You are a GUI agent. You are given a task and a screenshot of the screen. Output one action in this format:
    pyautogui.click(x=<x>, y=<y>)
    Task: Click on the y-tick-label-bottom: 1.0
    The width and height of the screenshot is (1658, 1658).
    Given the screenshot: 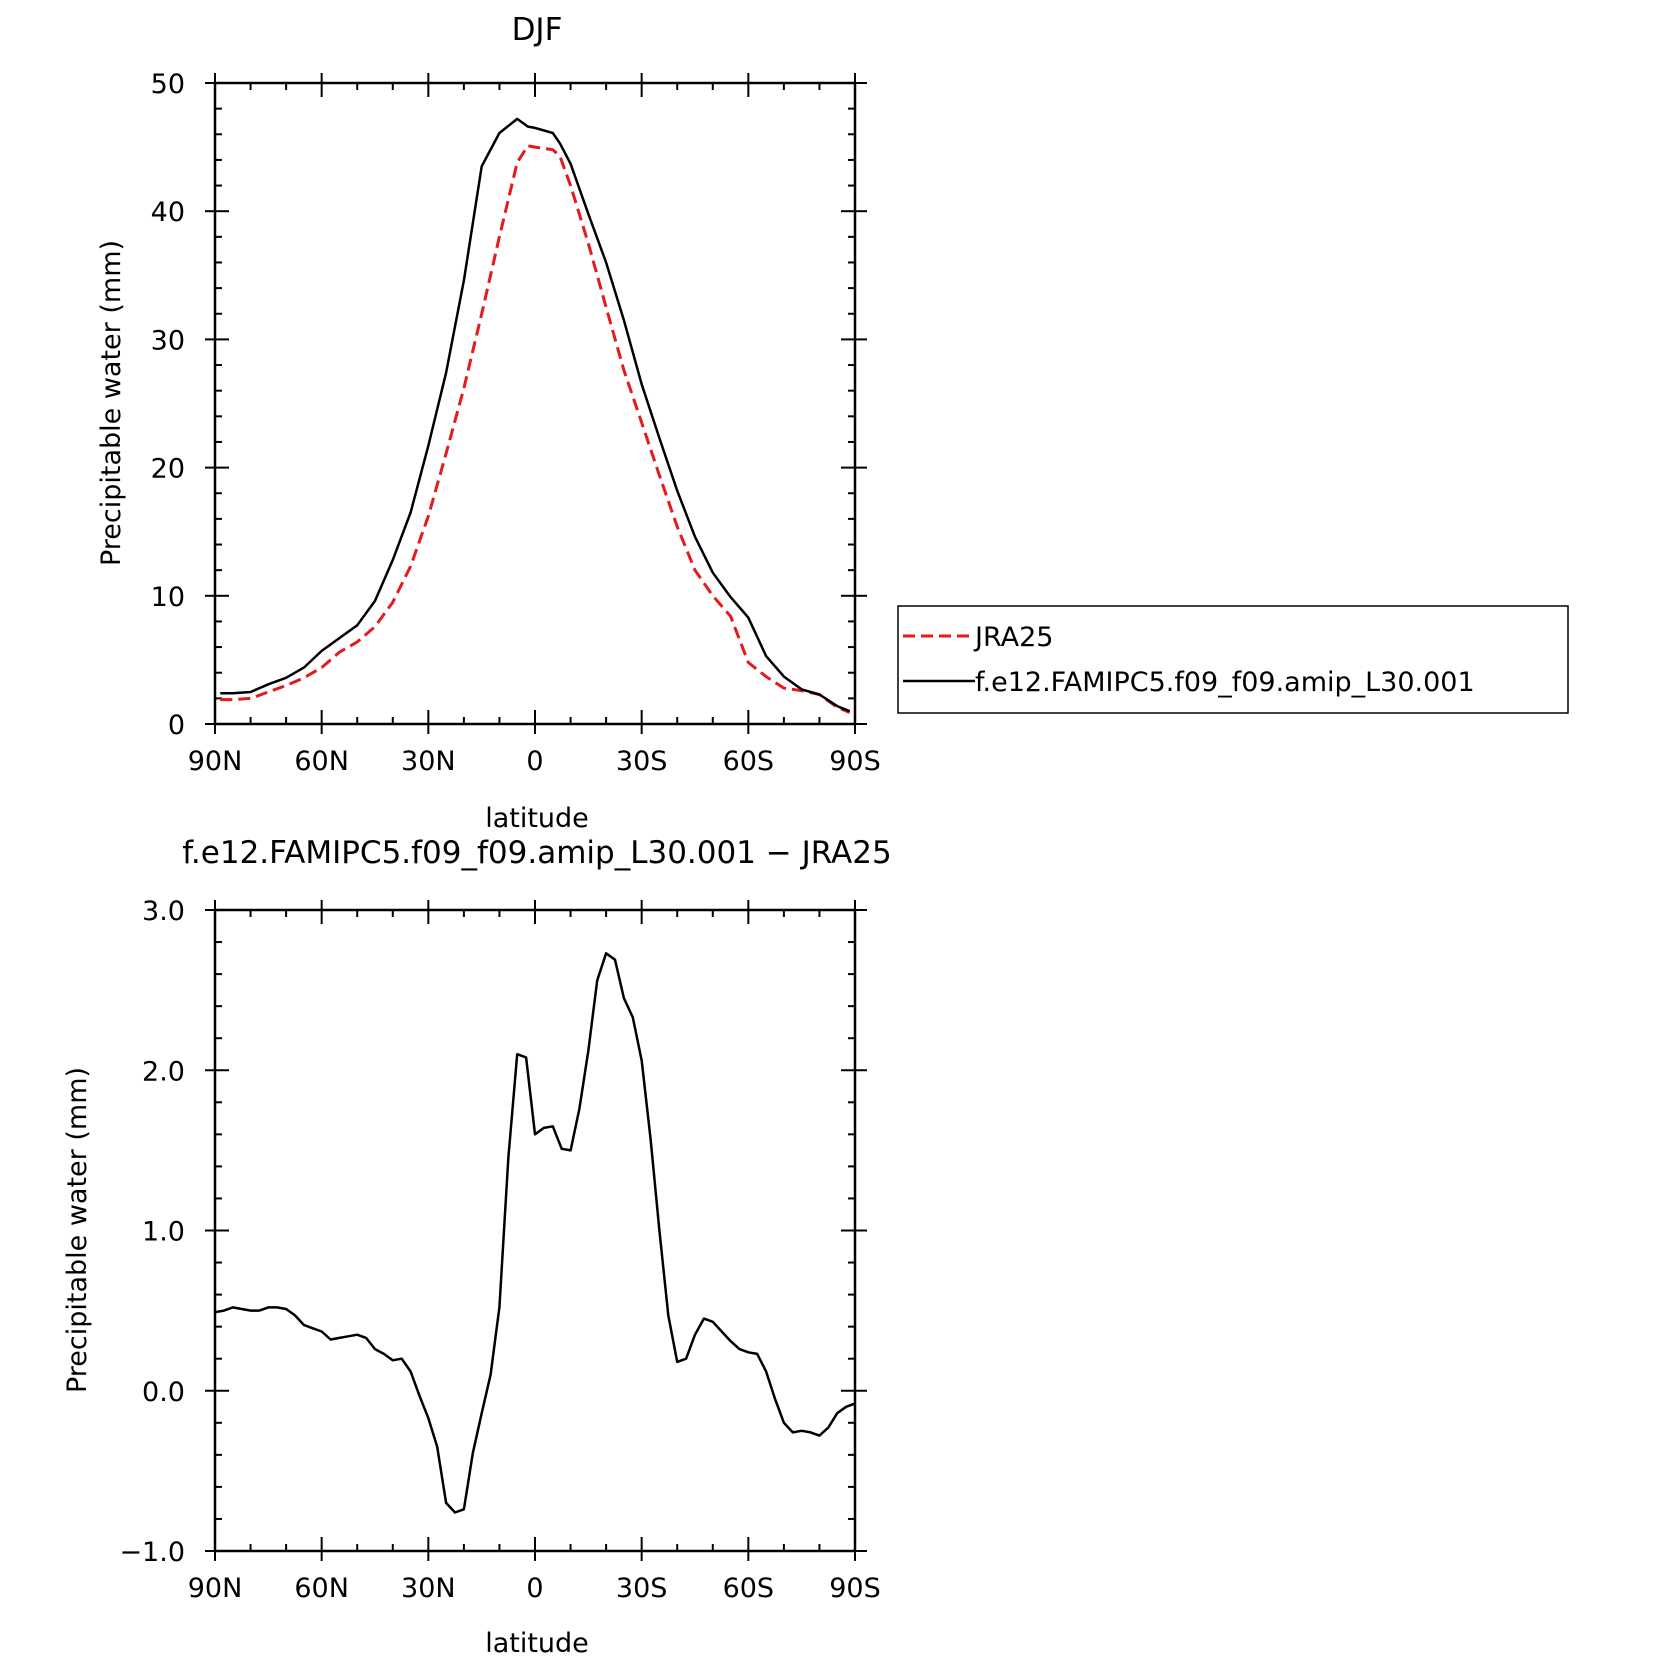 What is the action you would take?
    pyautogui.click(x=163, y=1232)
    